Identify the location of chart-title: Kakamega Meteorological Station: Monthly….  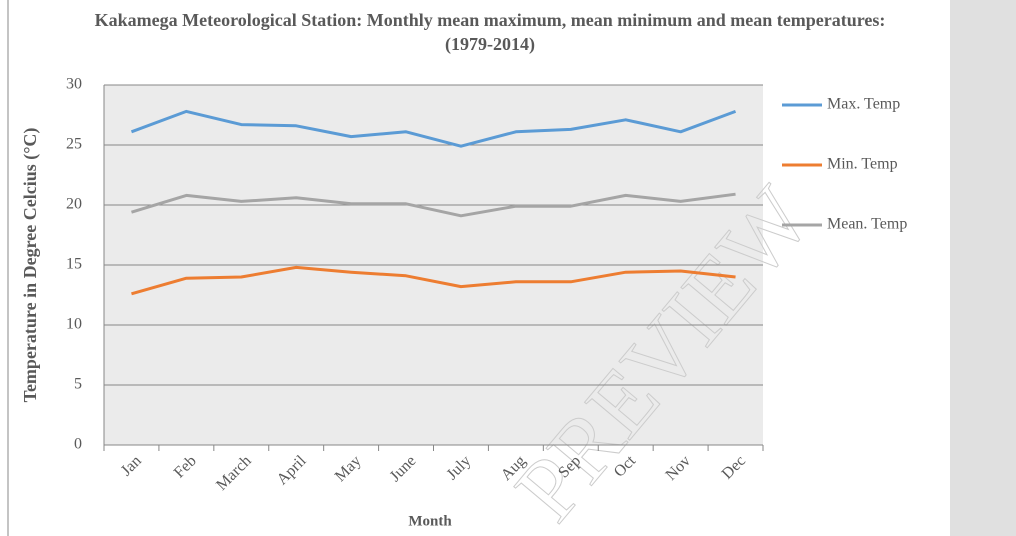
(490, 32).